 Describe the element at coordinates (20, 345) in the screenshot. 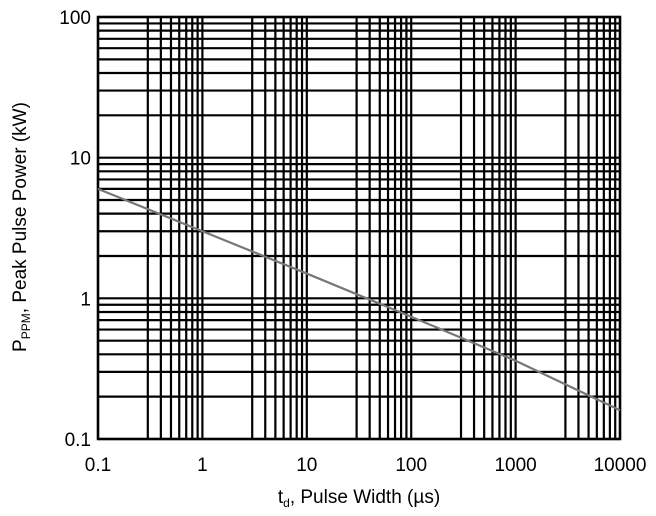

I see `y-axis-title-main: P` at that location.